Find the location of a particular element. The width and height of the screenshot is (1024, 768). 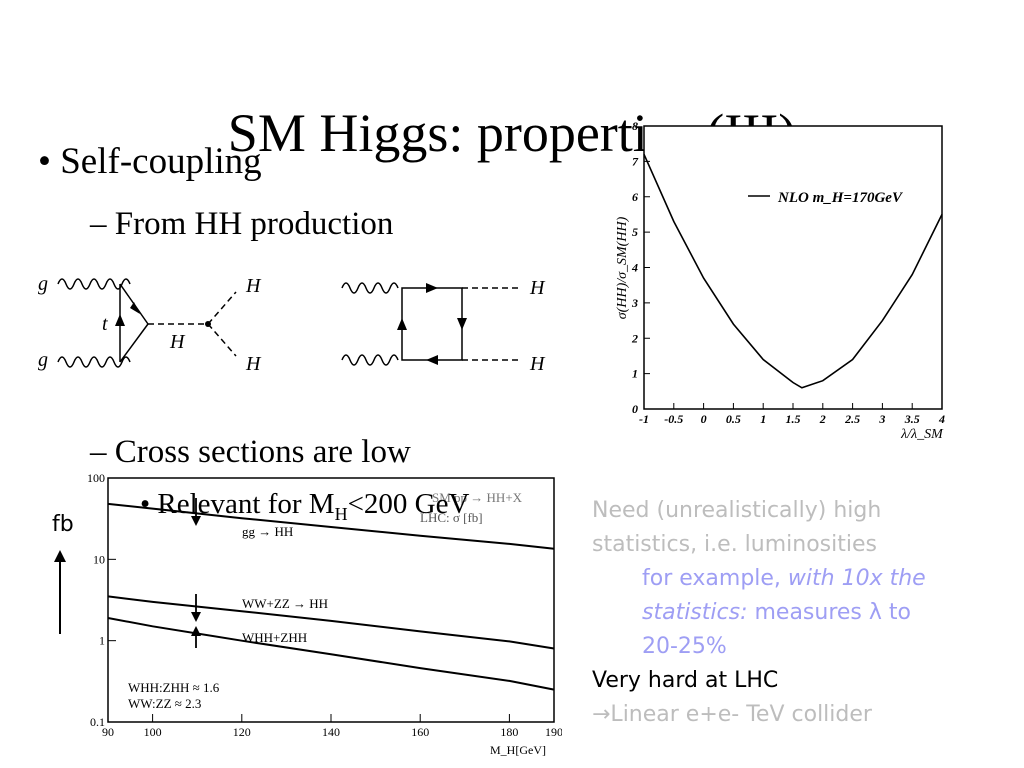

x-tick-label: 2 is located at coordinates (822, 419).